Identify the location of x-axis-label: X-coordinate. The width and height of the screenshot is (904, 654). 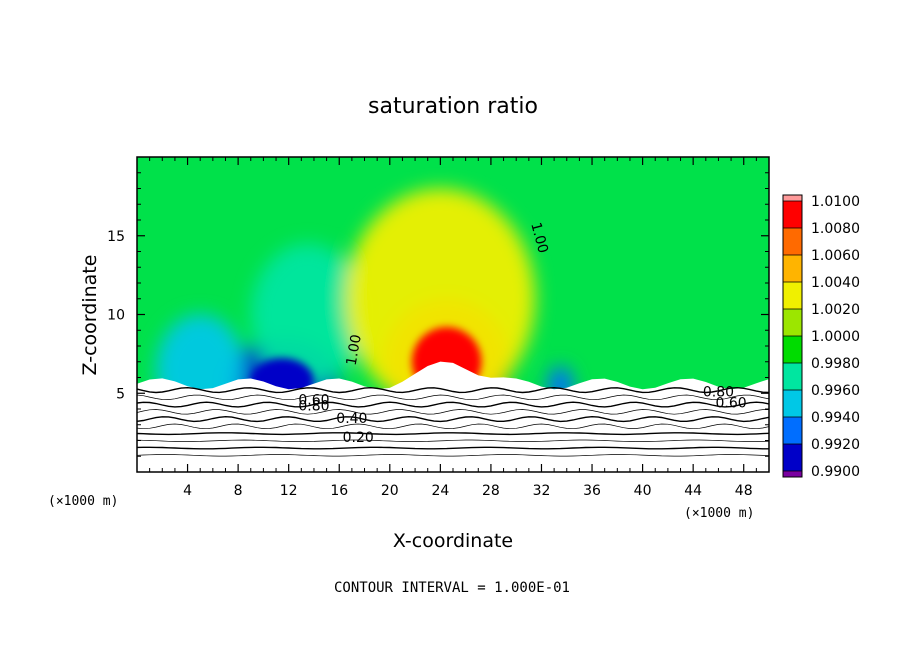
(453, 541).